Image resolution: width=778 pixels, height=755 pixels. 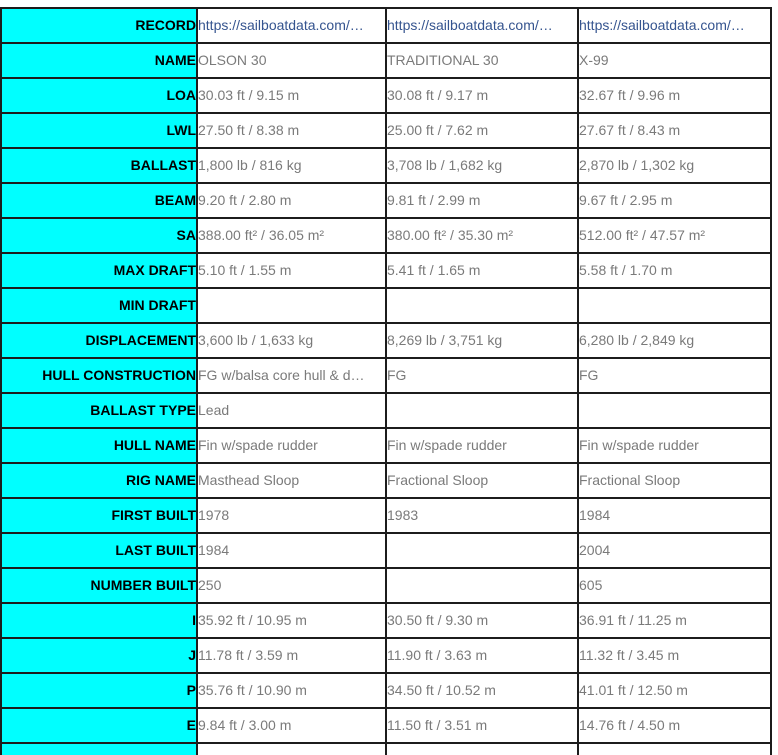 What do you see at coordinates (291, 60) in the screenshot?
I see `spec-cell: OLSON 30` at bounding box center [291, 60].